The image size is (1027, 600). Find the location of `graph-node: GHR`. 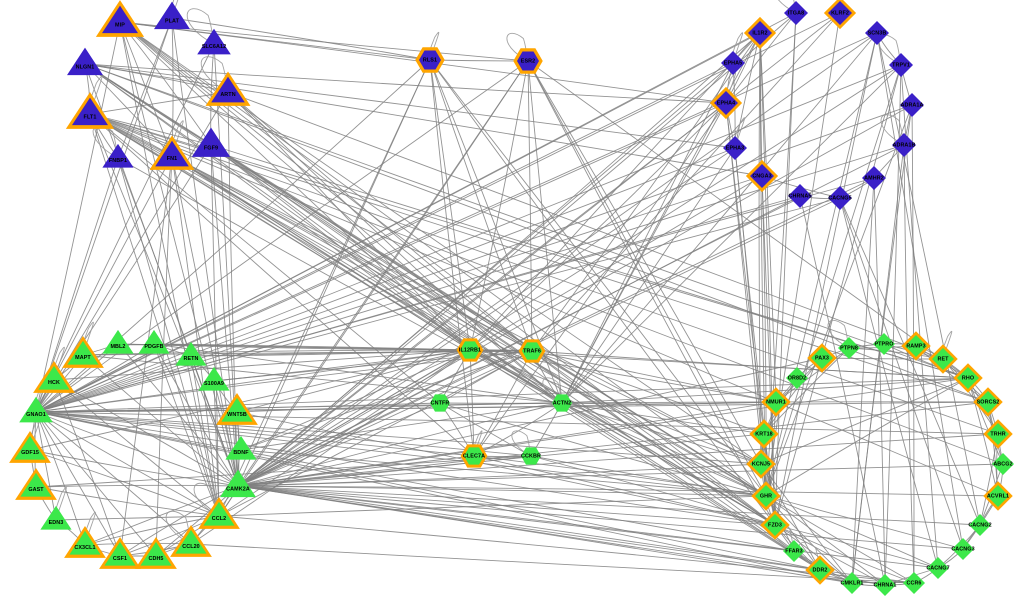

graph-node: GHR is located at coordinates (766, 496).